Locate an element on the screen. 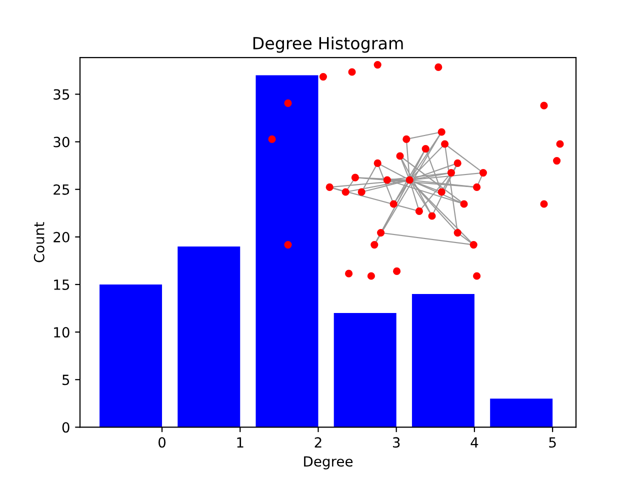 The image size is (640, 480). y-tick-label: 25 is located at coordinates (62, 189).